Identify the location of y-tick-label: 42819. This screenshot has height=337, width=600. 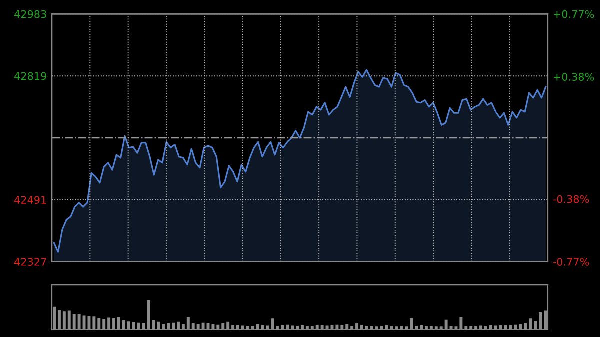
(30, 76).